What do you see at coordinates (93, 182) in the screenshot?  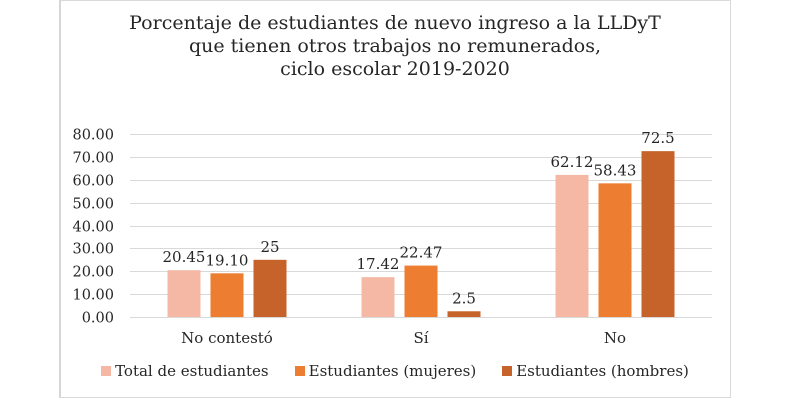 I see `y-tick-label: 60.00` at bounding box center [93, 182].